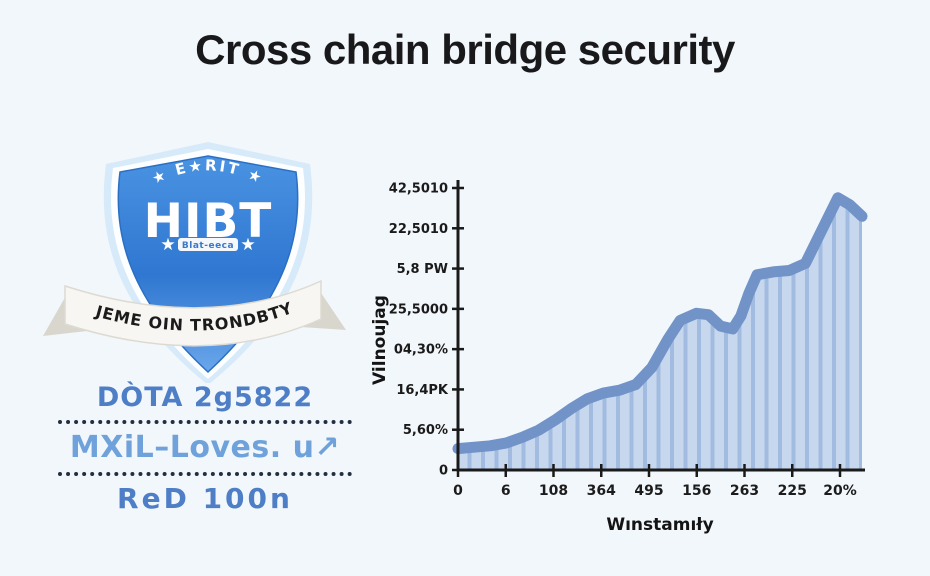  What do you see at coordinates (744, 491) in the screenshot?
I see `x-tick-label: 263` at bounding box center [744, 491].